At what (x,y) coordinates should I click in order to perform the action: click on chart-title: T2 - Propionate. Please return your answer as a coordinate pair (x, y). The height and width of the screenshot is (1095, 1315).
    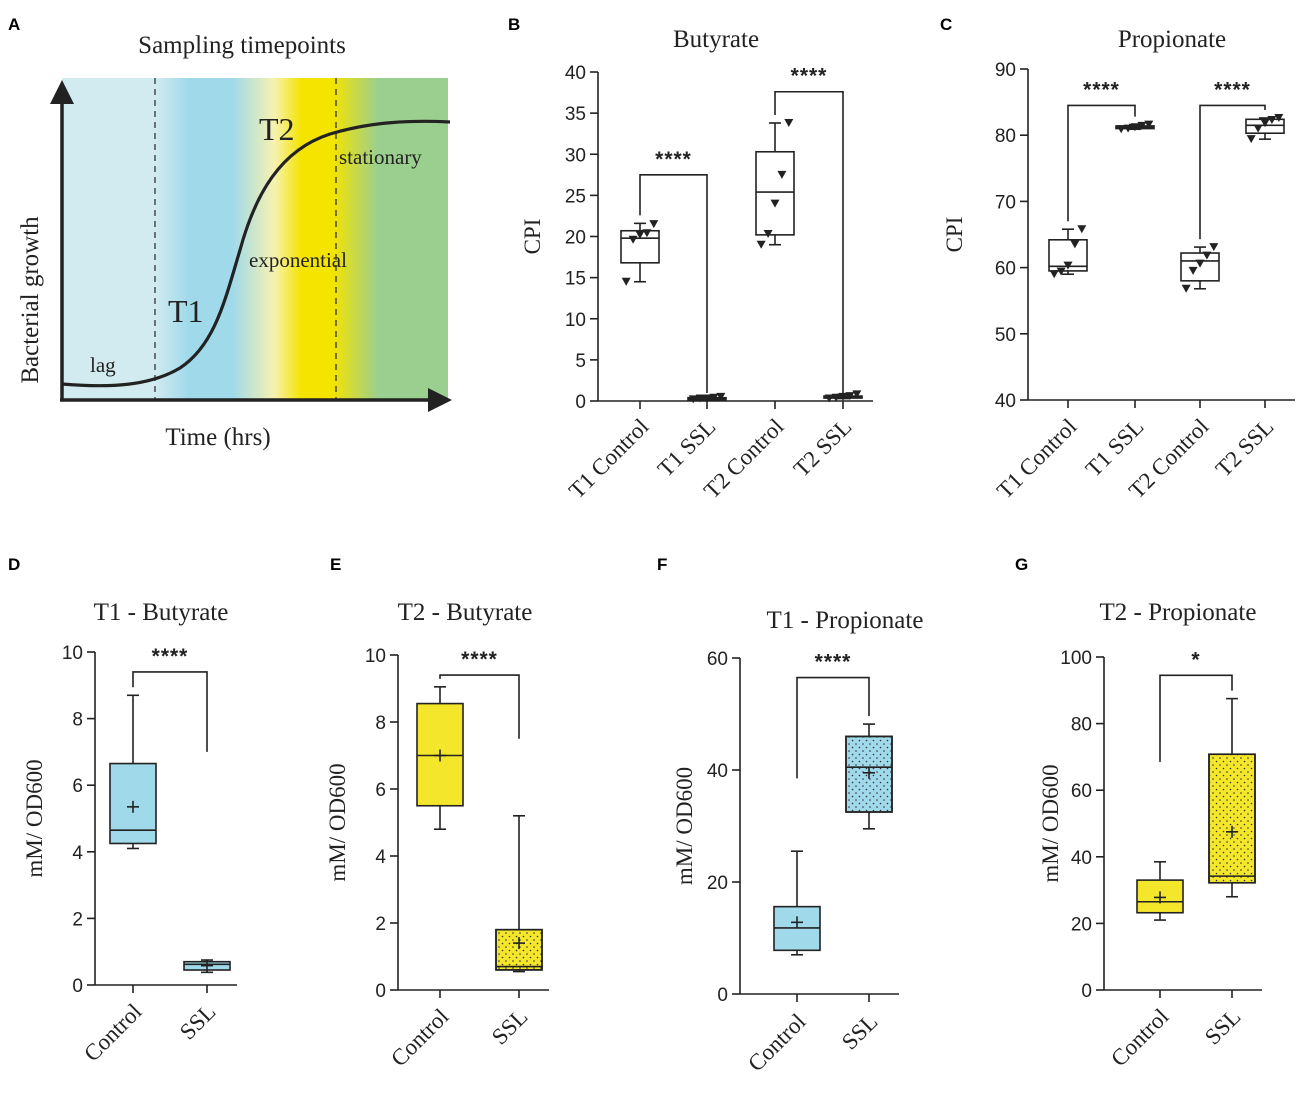
    Looking at the image, I should click on (1178, 612).